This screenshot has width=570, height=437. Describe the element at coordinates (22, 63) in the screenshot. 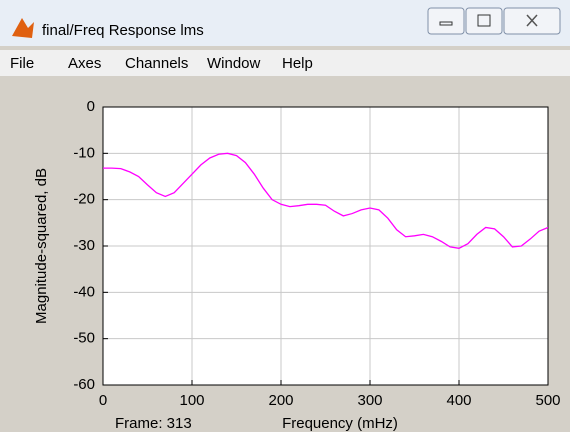

I see `menu-item: File` at that location.